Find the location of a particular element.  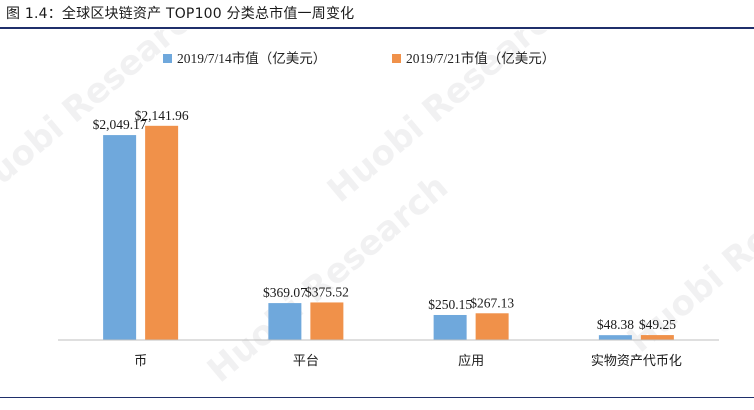

figure-title: 图 1.4：全球区块链资产 TOP100 分类总市值一周变化 is located at coordinates (180, 14).